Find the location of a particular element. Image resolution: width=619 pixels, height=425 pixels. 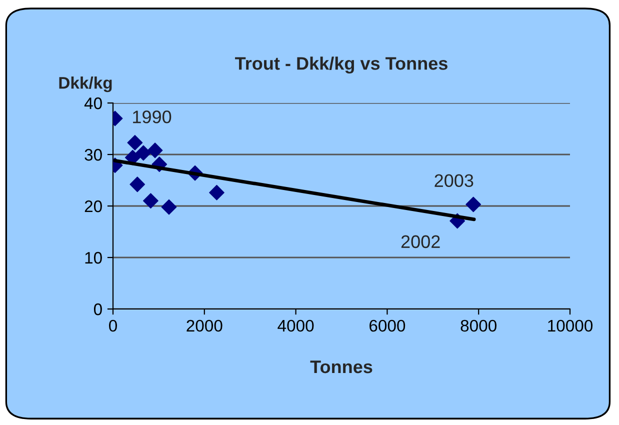

chart-title: Trout - Dkk/kg vs Tonnes is located at coordinates (341, 65).